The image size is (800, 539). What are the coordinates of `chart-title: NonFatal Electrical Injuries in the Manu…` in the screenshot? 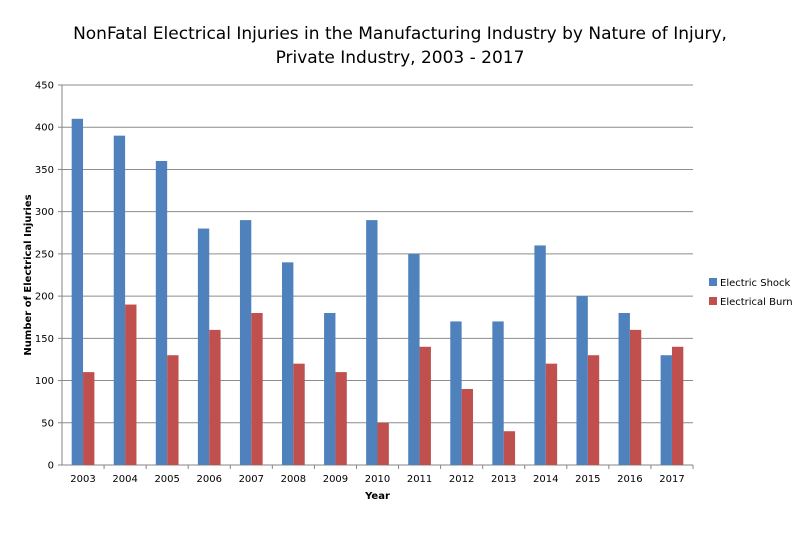 It's located at (400, 46).